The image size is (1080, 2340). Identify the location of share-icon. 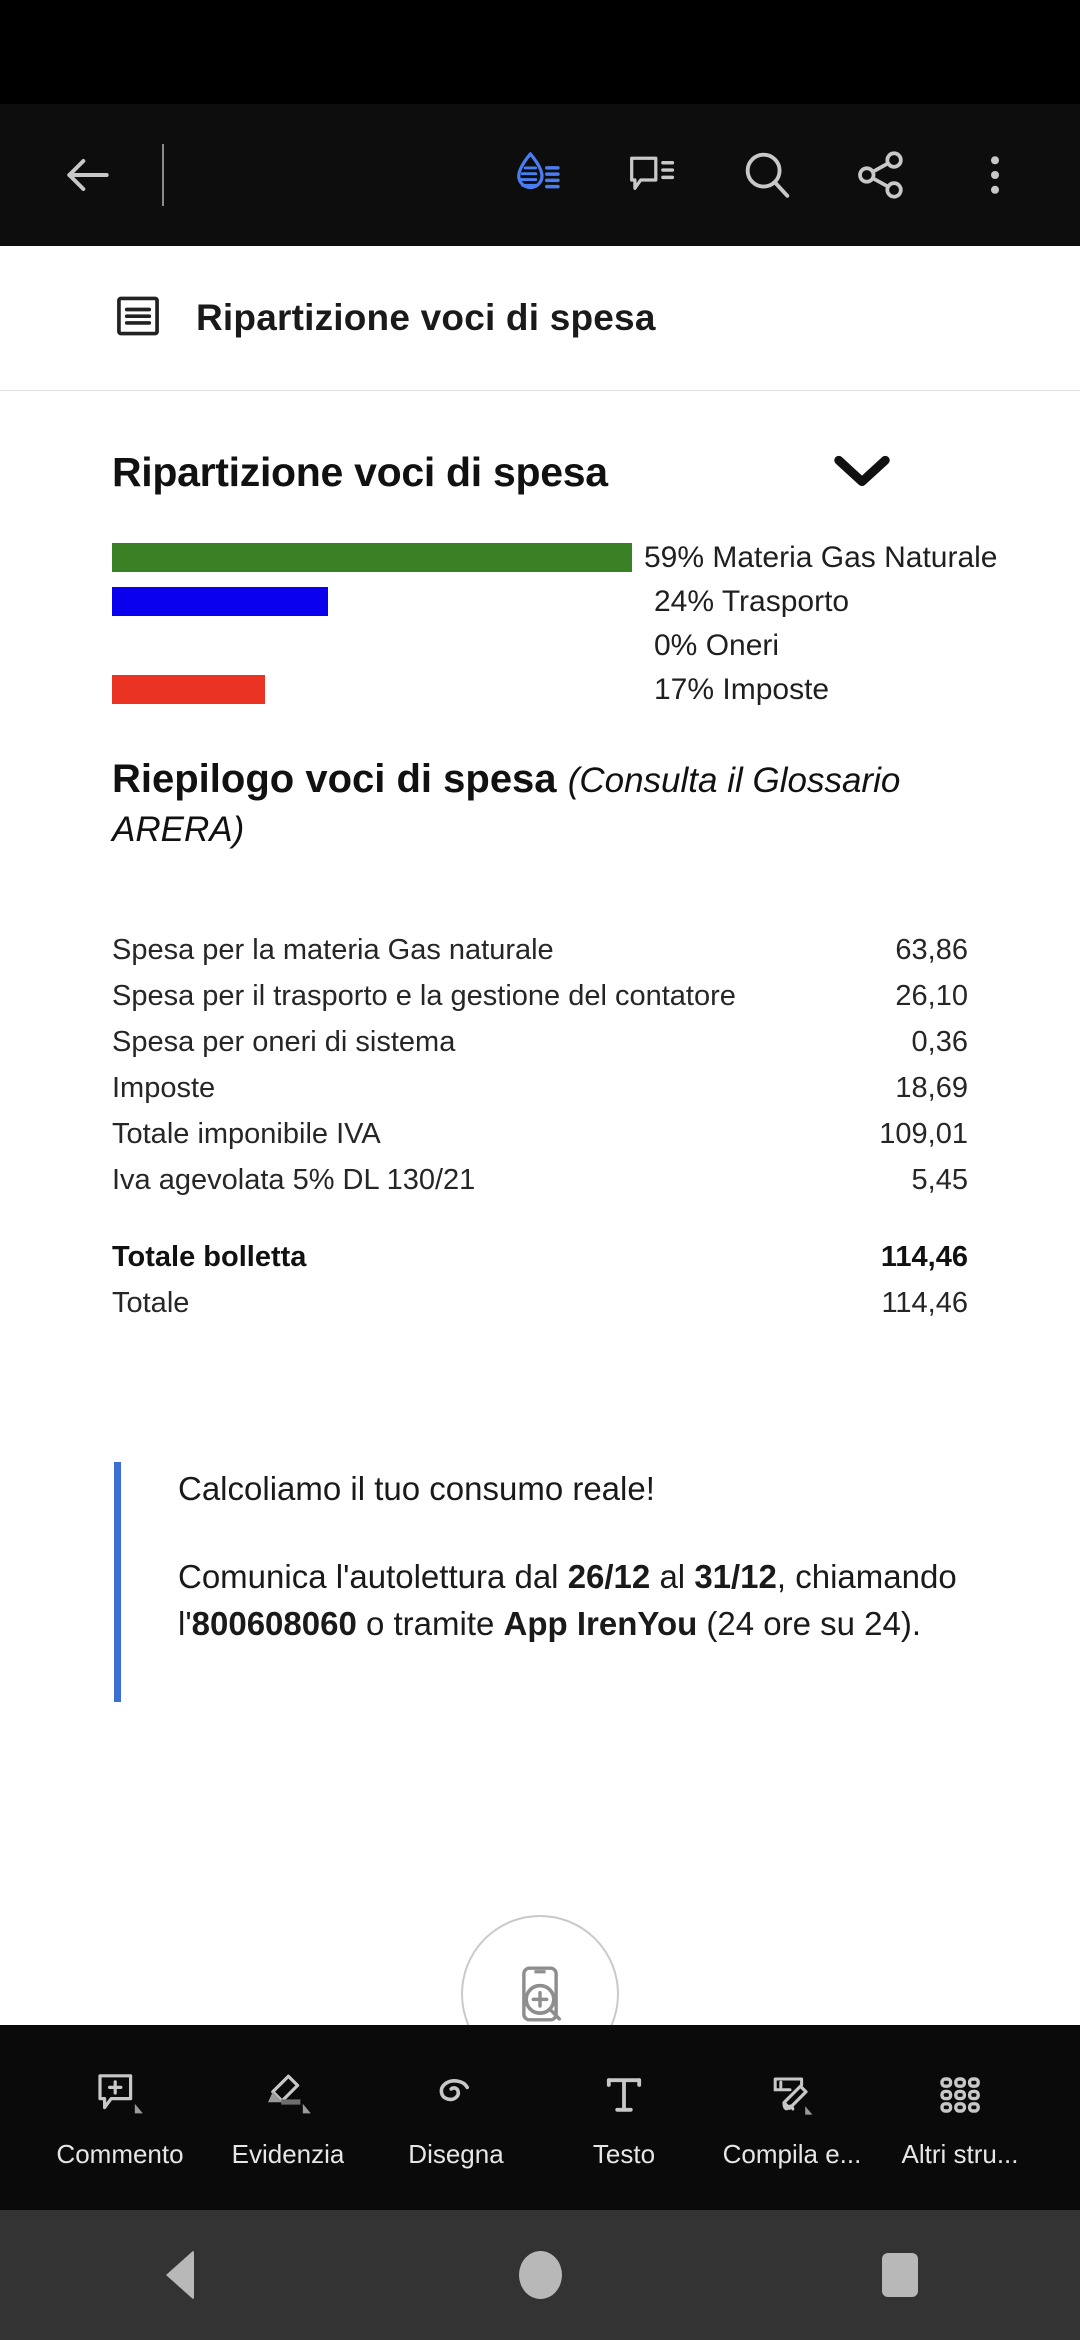
(881, 175).